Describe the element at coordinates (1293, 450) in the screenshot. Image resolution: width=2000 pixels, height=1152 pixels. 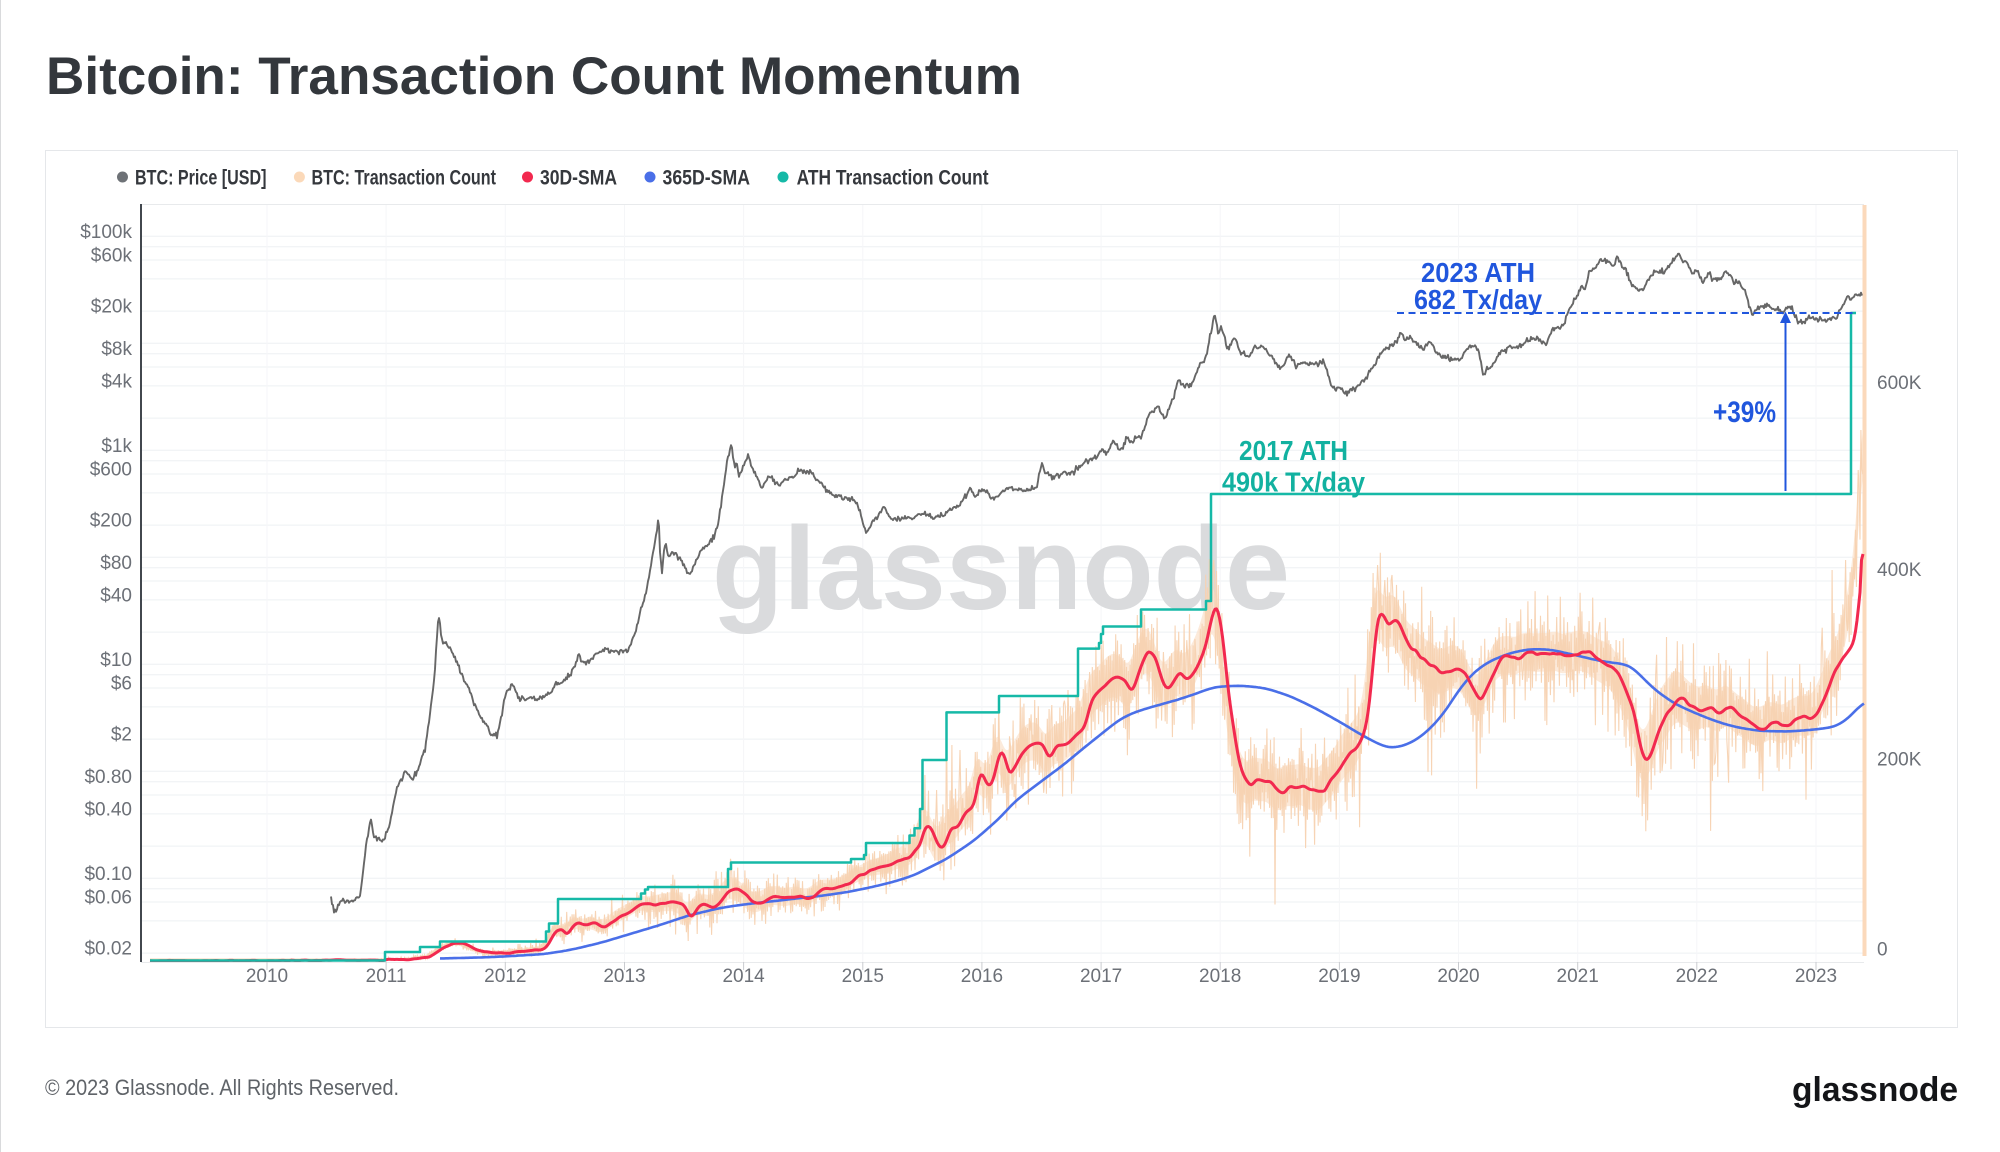
I see `svg-text: 2017 ATH` at that location.